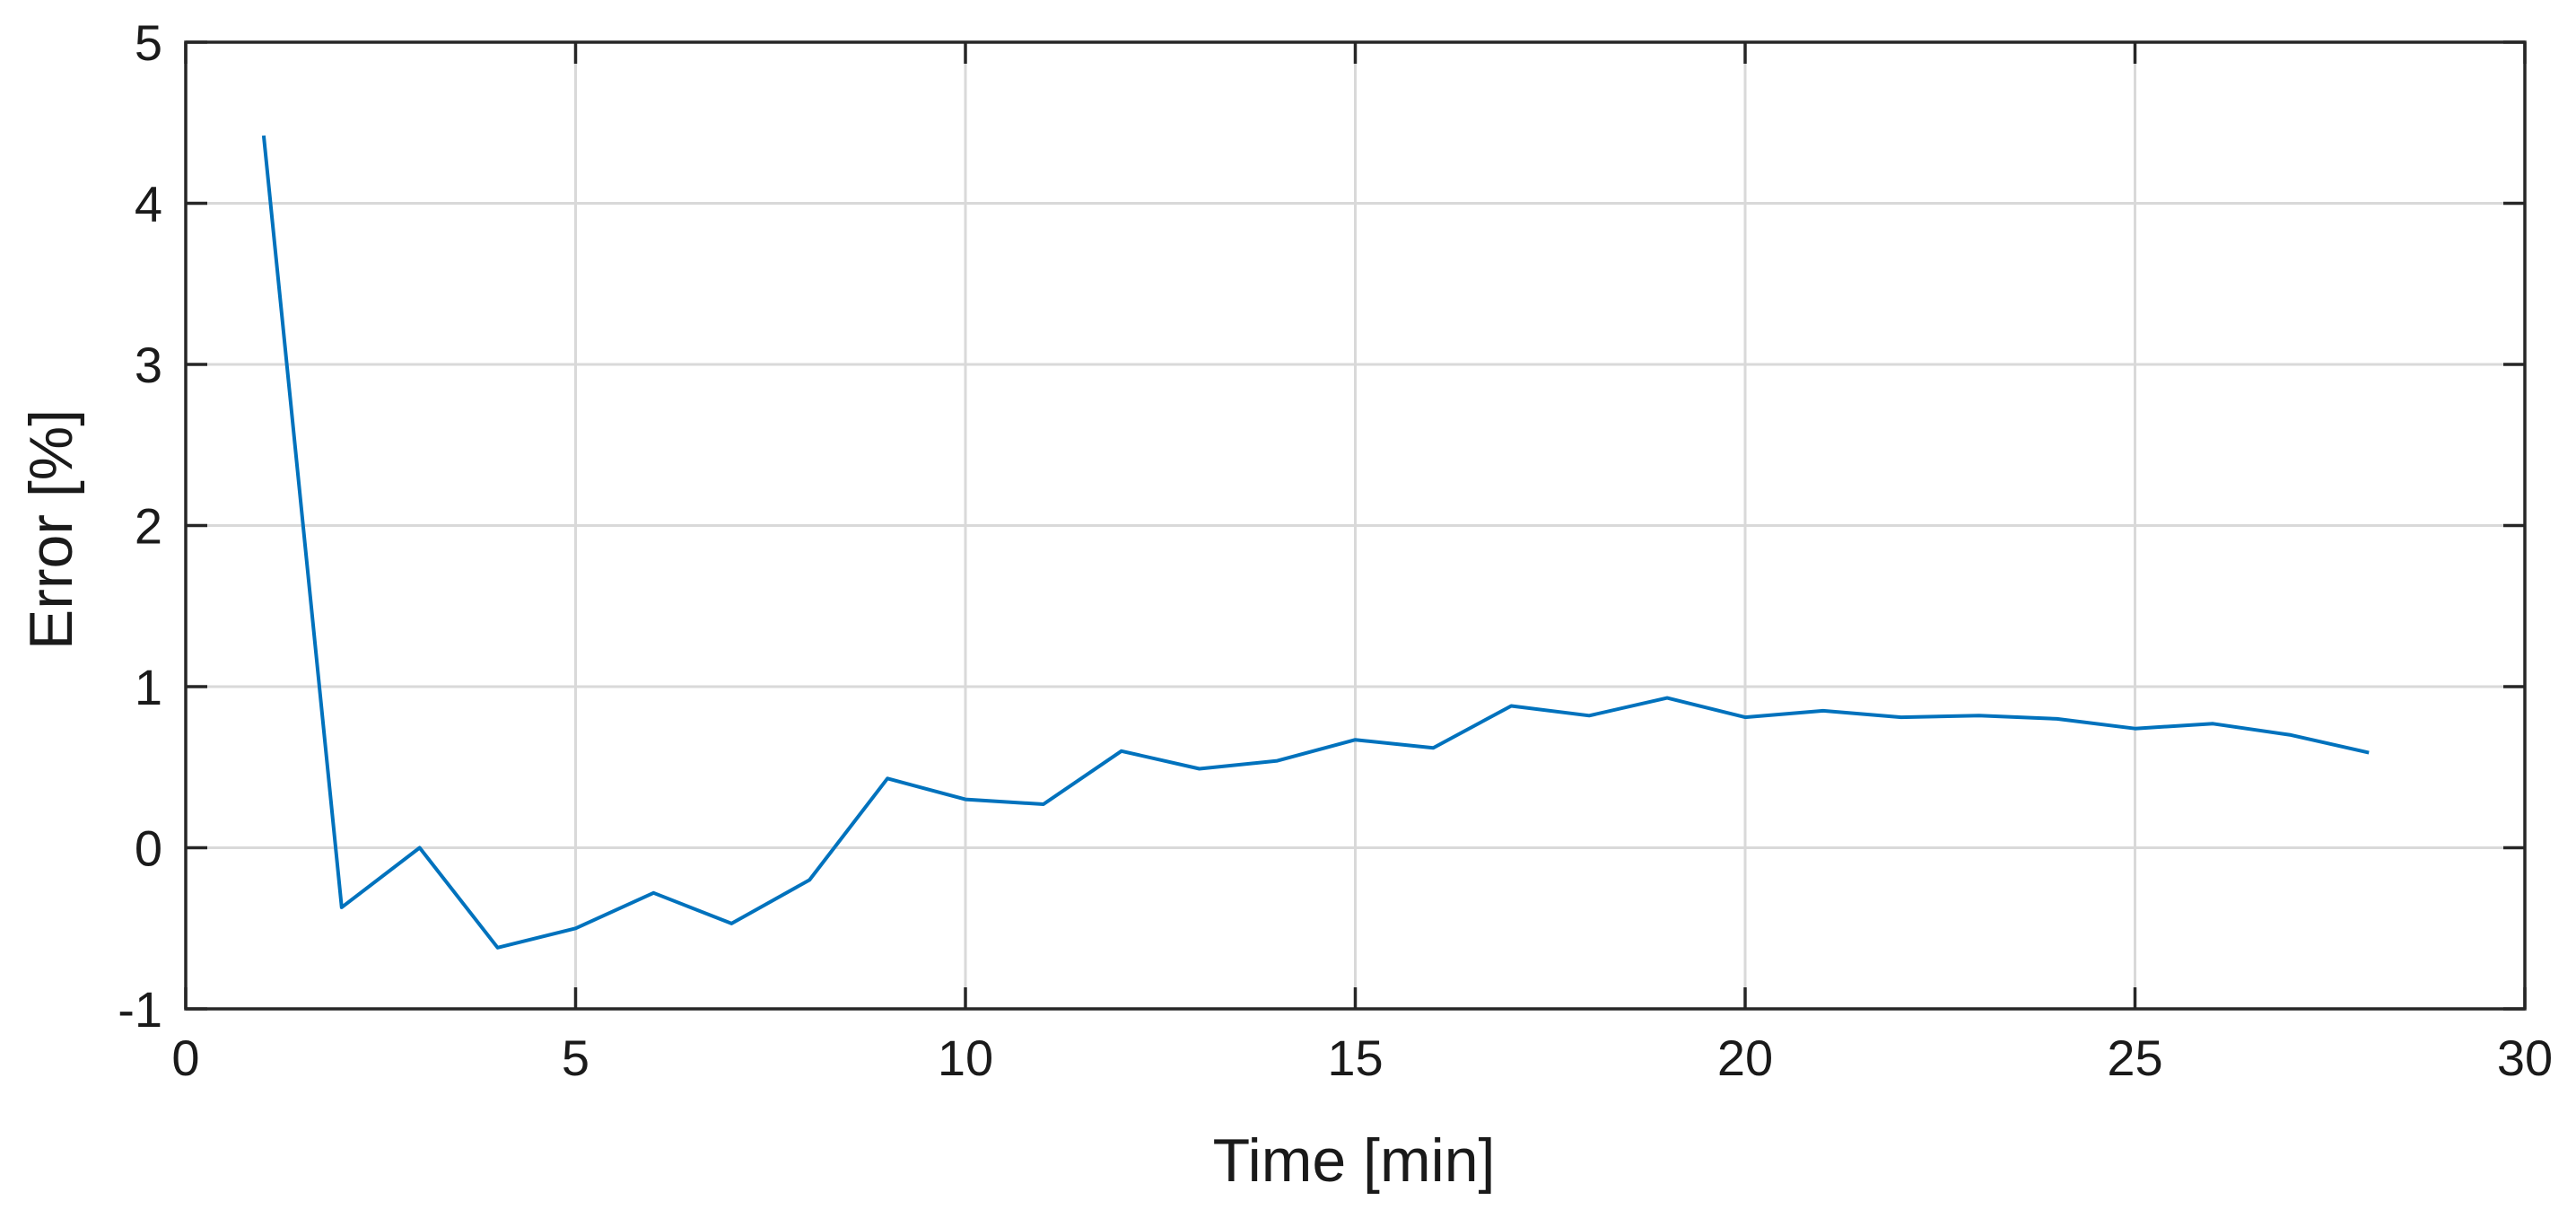 The height and width of the screenshot is (1218, 2576). What do you see at coordinates (575, 1058) in the screenshot?
I see `x-tick-label: 5` at bounding box center [575, 1058].